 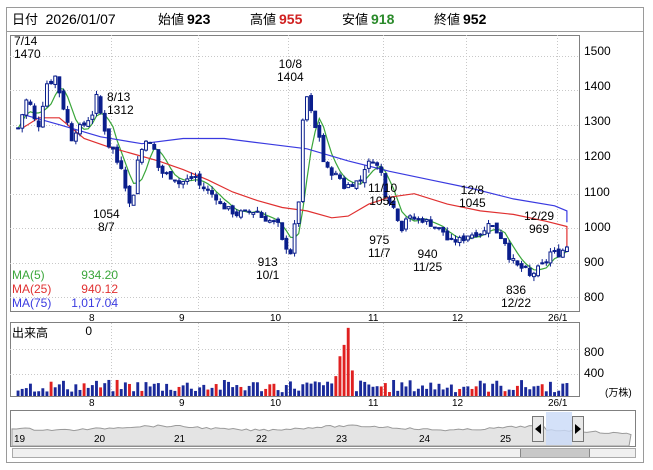 What do you see at coordinates (558, 318) in the screenshot?
I see `x-tick-label: 26/1` at bounding box center [558, 318].